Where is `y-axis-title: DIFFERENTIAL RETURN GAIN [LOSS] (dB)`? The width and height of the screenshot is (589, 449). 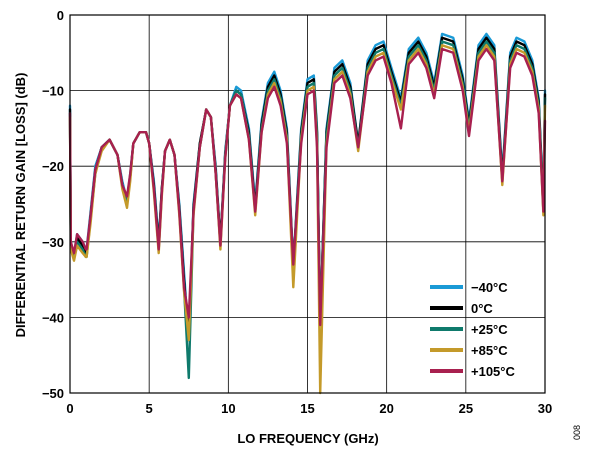 y-axis-title: DIFFERENTIAL RETURN GAIN [LOSS] (dB) is located at coordinates (20, 205).